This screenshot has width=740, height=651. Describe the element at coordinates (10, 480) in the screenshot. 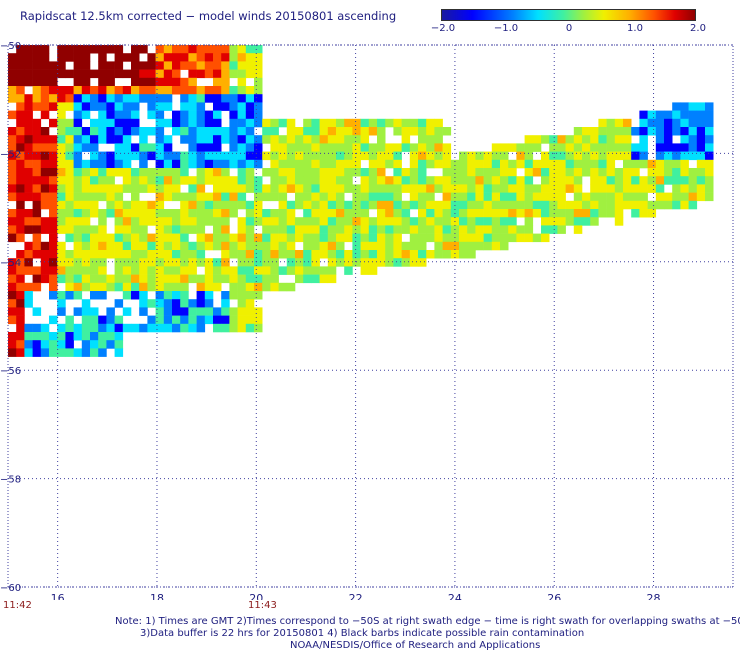

I see `lat-tick-label: −58` at that location.